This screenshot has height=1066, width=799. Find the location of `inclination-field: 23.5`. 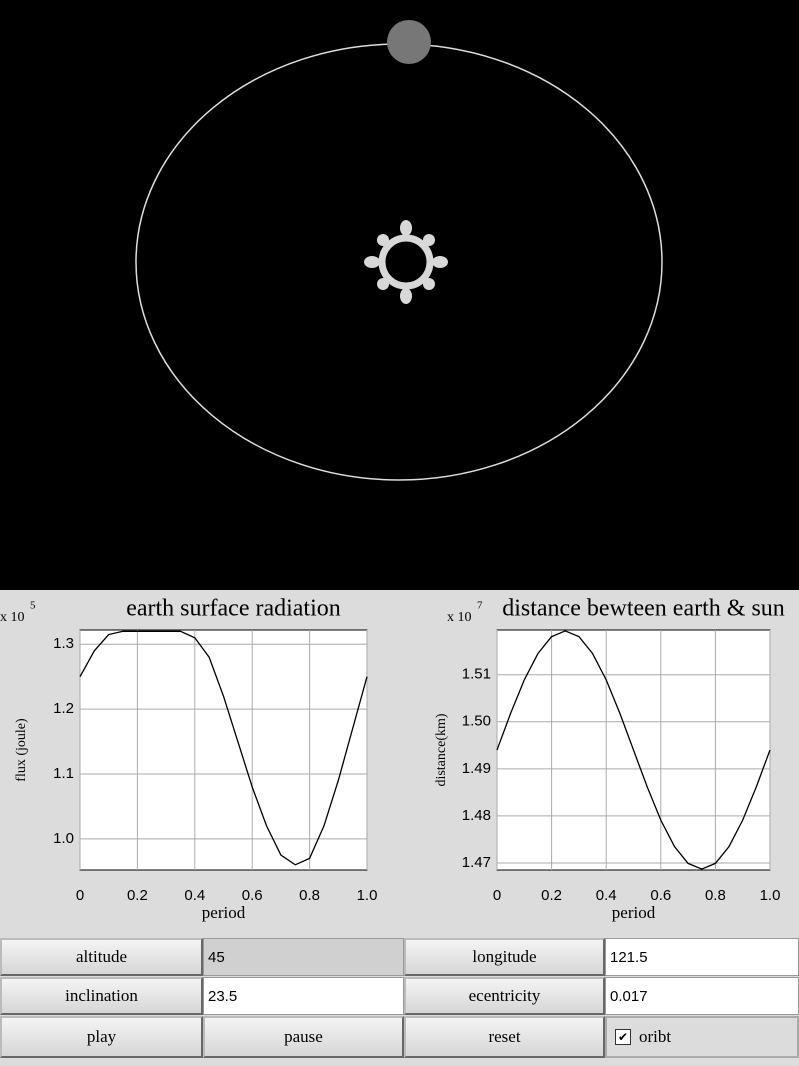

inclination-field: 23.5 is located at coordinates (303, 996).